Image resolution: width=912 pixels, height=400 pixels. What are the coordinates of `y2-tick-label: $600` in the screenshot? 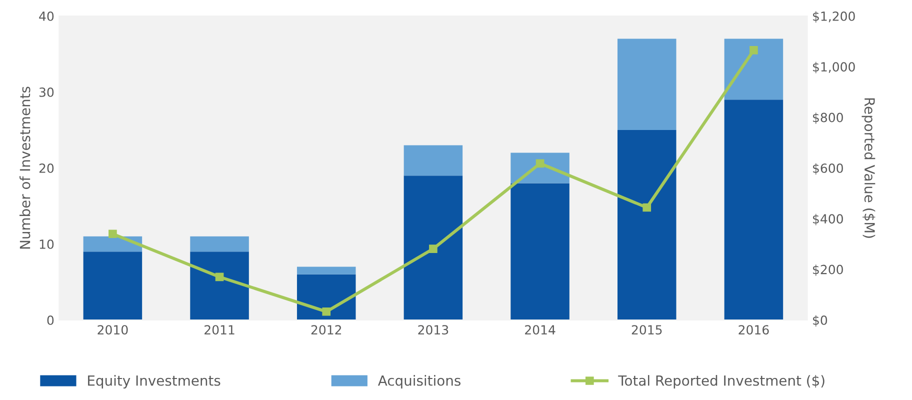 It's located at (828, 169).